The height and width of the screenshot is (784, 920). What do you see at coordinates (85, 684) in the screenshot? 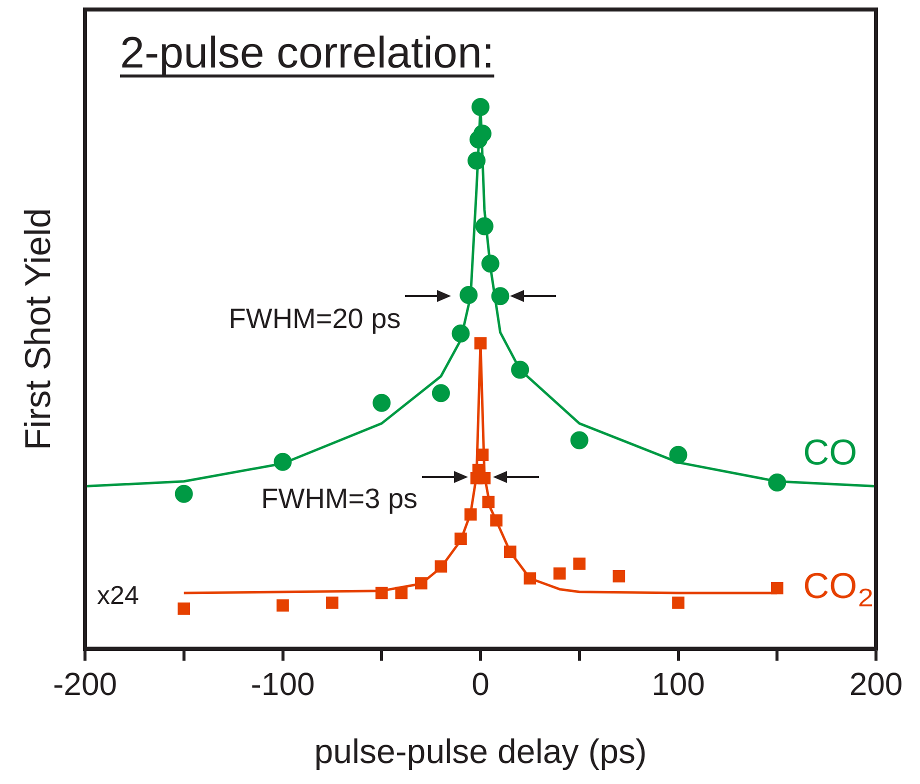
I see `x-tick-label: -200` at bounding box center [85, 684].